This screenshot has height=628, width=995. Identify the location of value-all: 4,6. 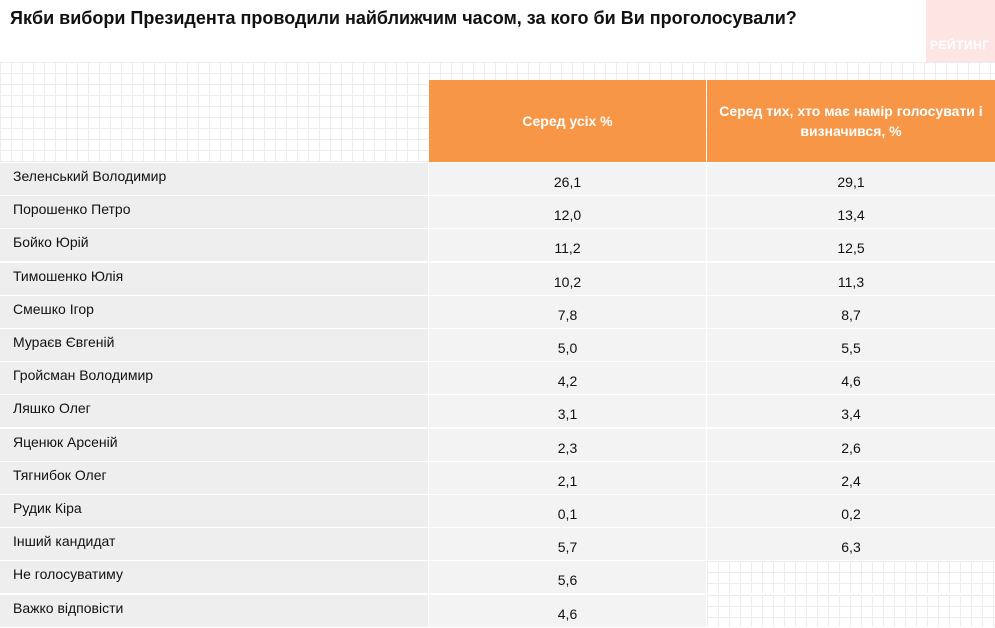
(567, 611).